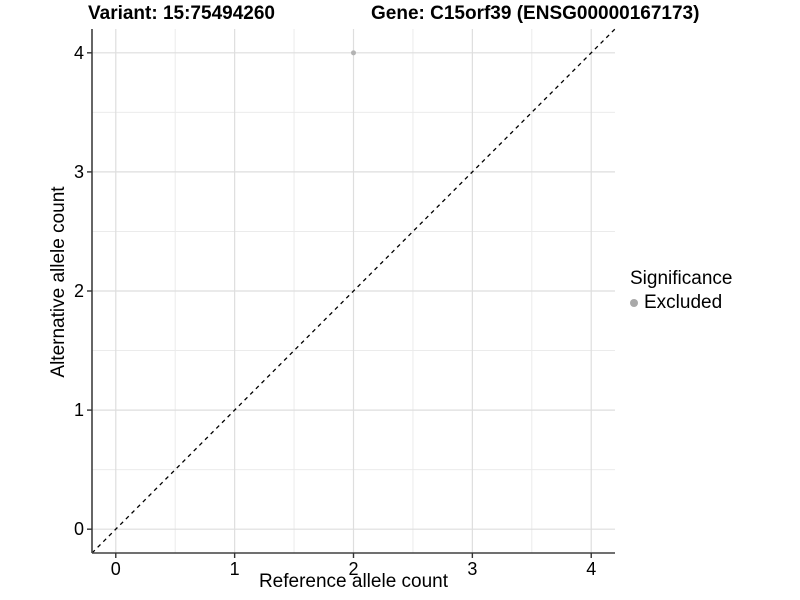  What do you see at coordinates (79, 291) in the screenshot?
I see `y-tick-label: 2` at bounding box center [79, 291].